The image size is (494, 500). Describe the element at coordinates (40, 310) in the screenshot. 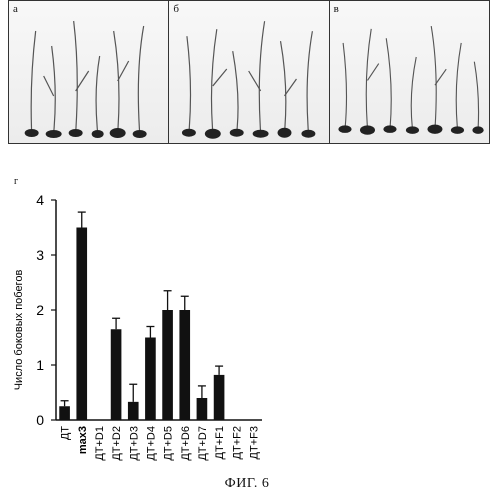

I see `y-tick-label: 2` at that location.